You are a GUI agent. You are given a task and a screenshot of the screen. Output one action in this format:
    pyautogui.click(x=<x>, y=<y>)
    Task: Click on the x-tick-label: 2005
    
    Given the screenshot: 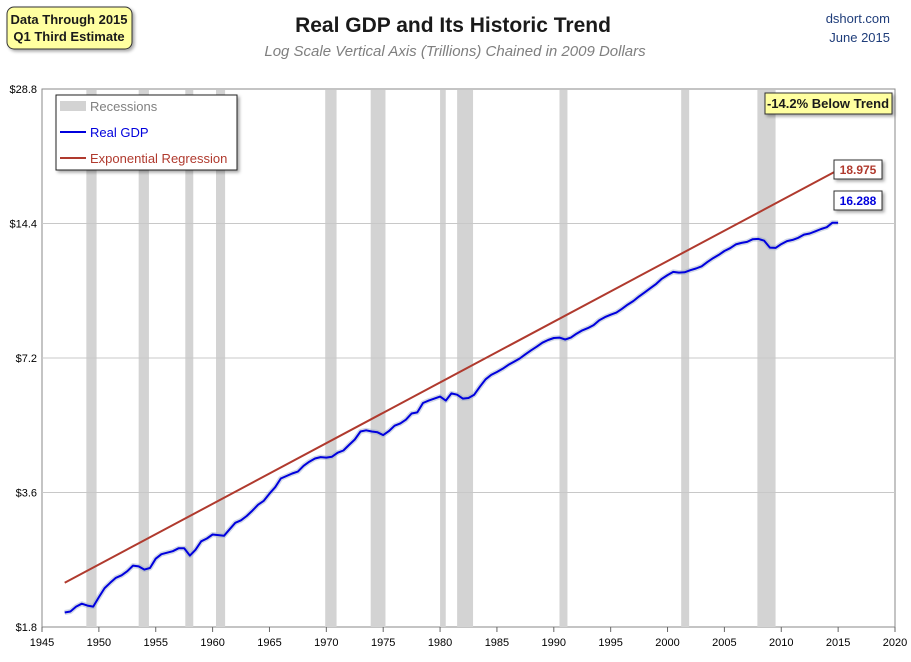 What is the action you would take?
    pyautogui.click(x=724, y=643)
    